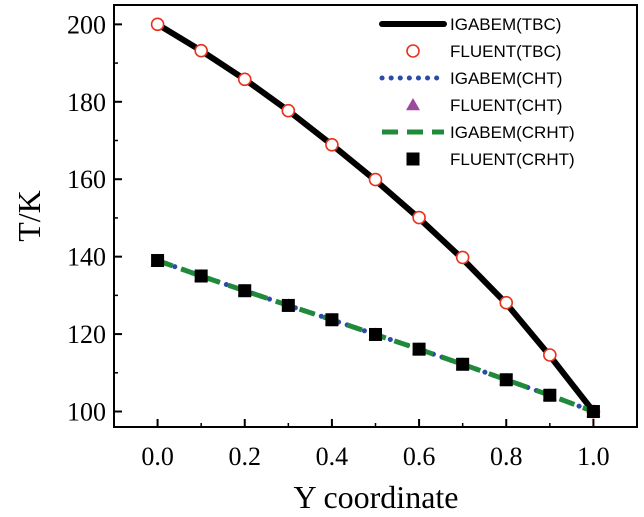 This screenshot has height=517, width=644. I want to click on x-tick-label: 0.4, so click(332, 456).